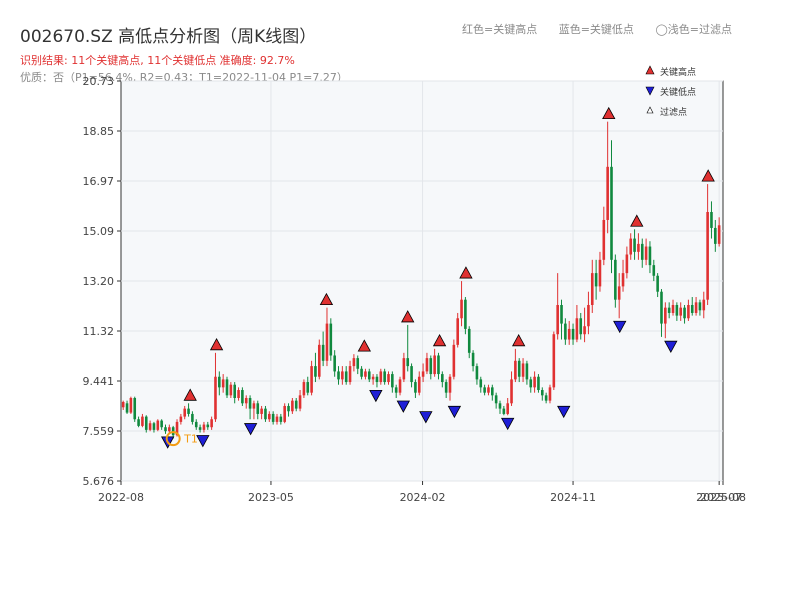 The width and height of the screenshot is (800, 600). What do you see at coordinates (157, 60) in the screenshot?
I see `result-summary: 识别结果: 11个关键高点, 11个关键低点 准确度: 92.7%` at bounding box center [157, 60].